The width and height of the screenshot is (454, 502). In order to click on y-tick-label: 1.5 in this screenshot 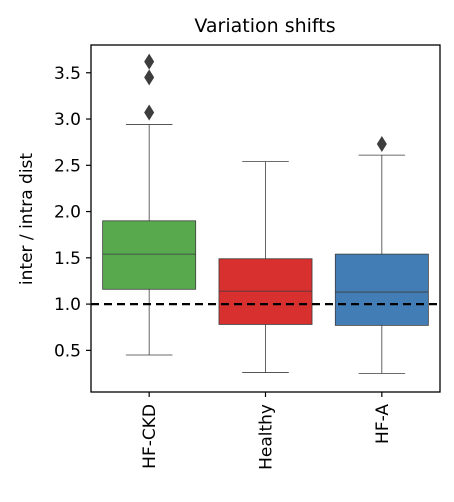, I will do `click(67, 259)`.